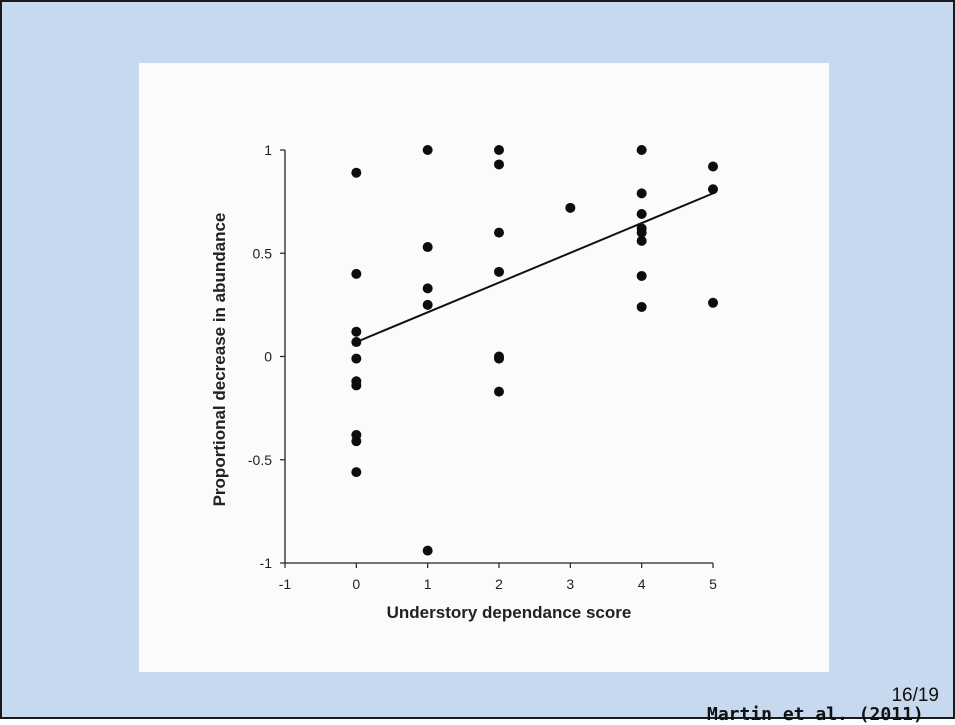 This screenshot has height=725, width=955. What do you see at coordinates (268, 357) in the screenshot?
I see `y-tick-label: 0` at bounding box center [268, 357].